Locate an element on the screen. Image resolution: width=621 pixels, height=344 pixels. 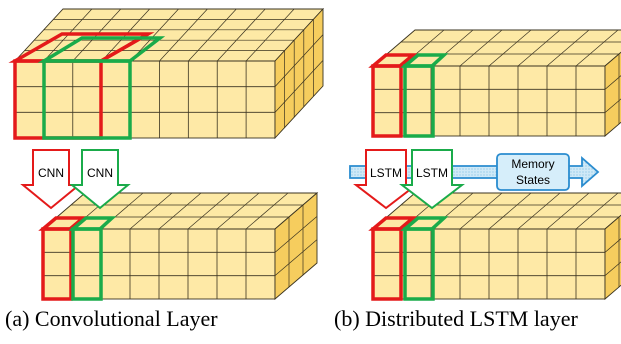
panel-b-bottom-highlights is located at coordinates (408, 258).